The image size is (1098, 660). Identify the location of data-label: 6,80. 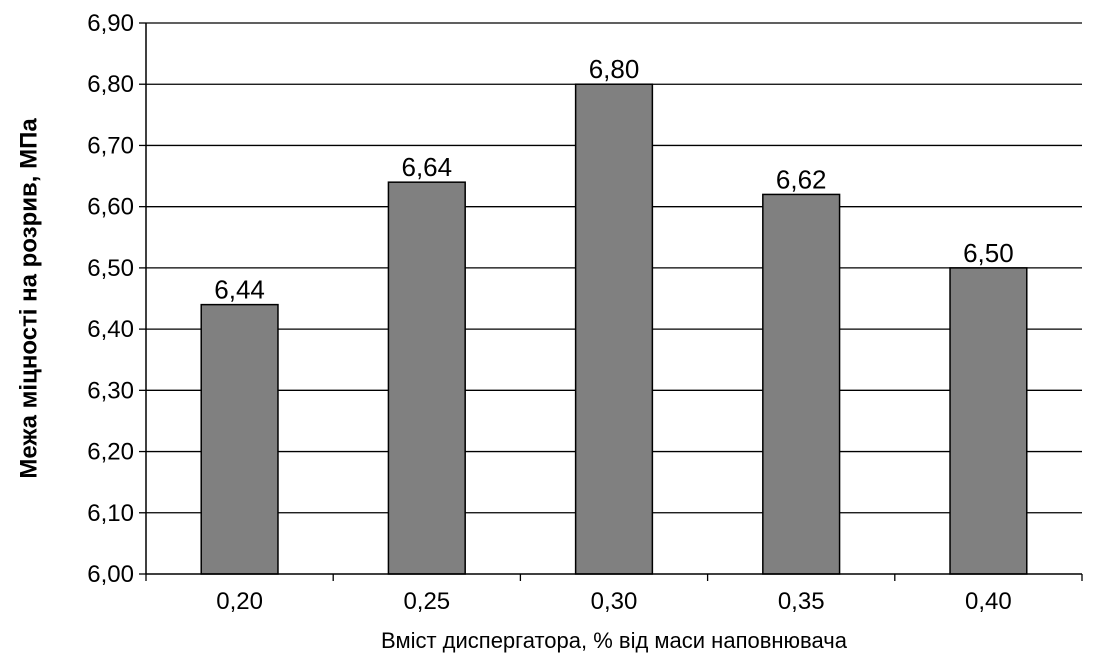
(614, 69).